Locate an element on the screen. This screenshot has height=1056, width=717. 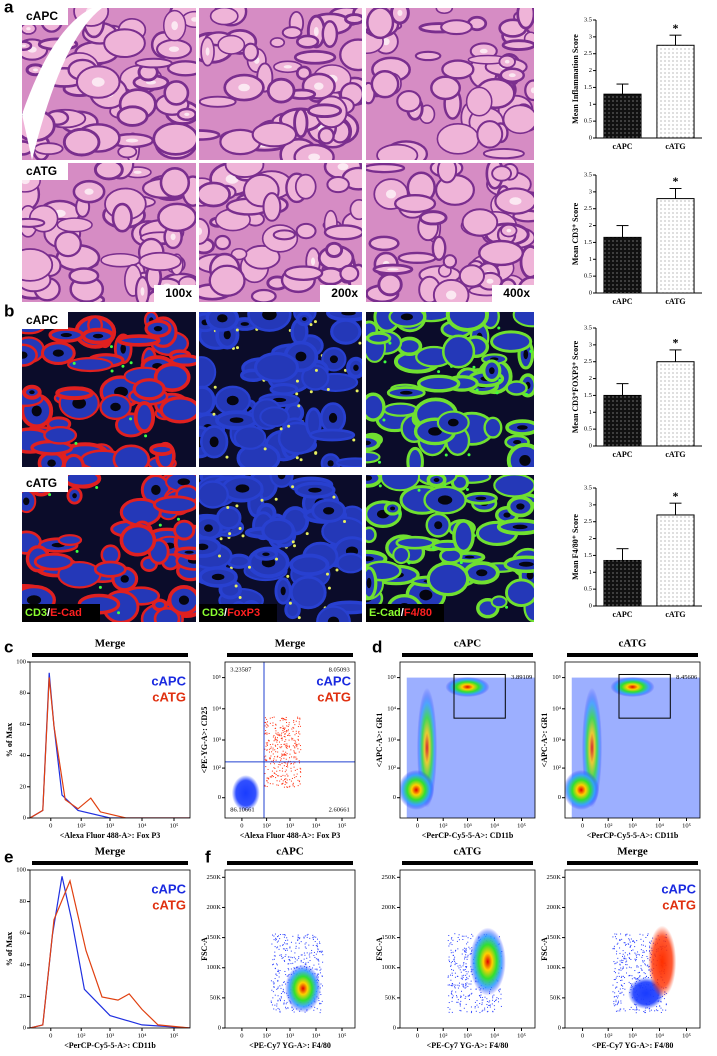
x-axis-label: <PerCP-Cy5-5-A>: CD11b is located at coordinates (110, 1045).